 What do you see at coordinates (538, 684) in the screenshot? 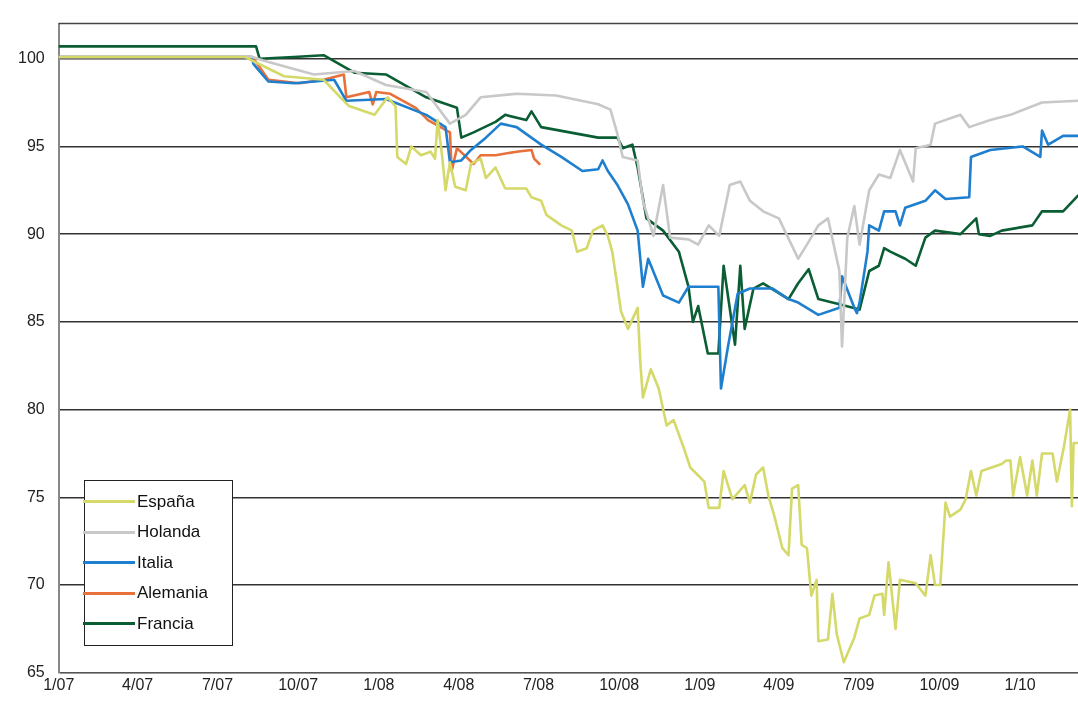
I see `x-tick-label: 7/08` at bounding box center [538, 684].